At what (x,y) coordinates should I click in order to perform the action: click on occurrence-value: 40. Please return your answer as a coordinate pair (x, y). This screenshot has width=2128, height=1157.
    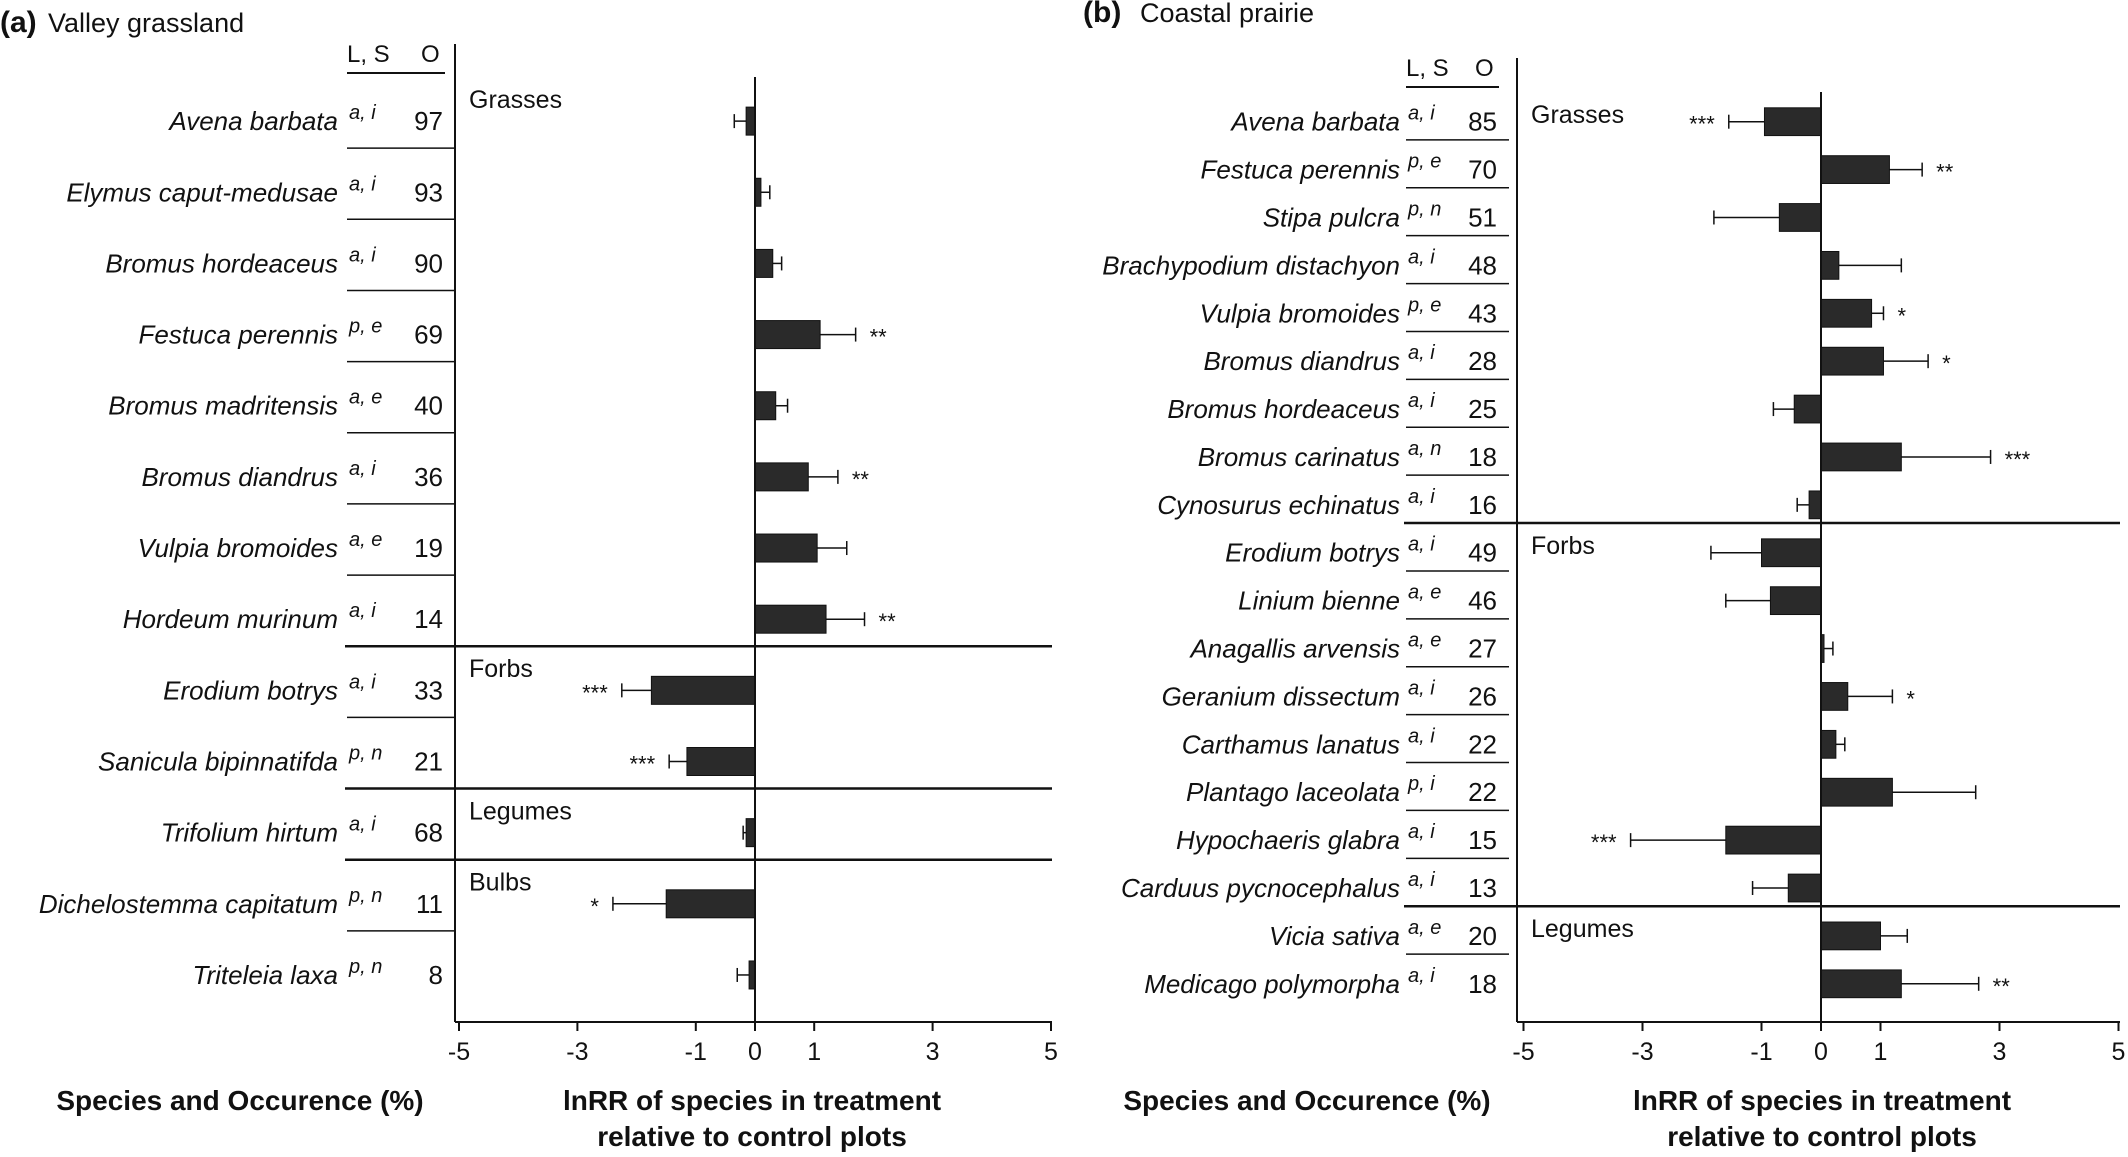
    Looking at the image, I should click on (428, 406).